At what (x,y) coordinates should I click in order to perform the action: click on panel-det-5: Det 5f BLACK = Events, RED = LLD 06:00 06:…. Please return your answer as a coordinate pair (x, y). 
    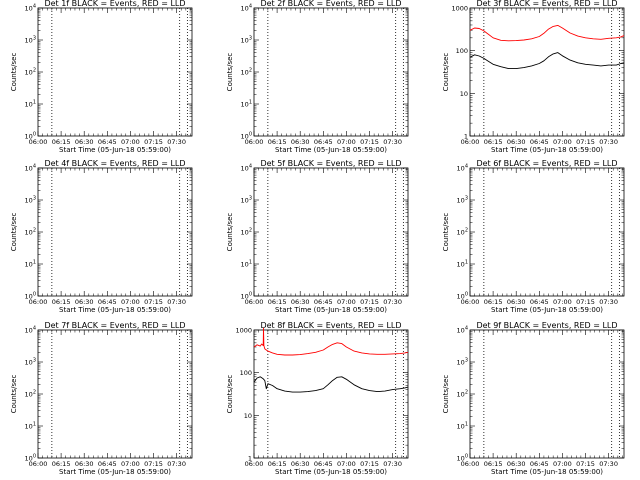
    Looking at the image, I should click on (317, 236).